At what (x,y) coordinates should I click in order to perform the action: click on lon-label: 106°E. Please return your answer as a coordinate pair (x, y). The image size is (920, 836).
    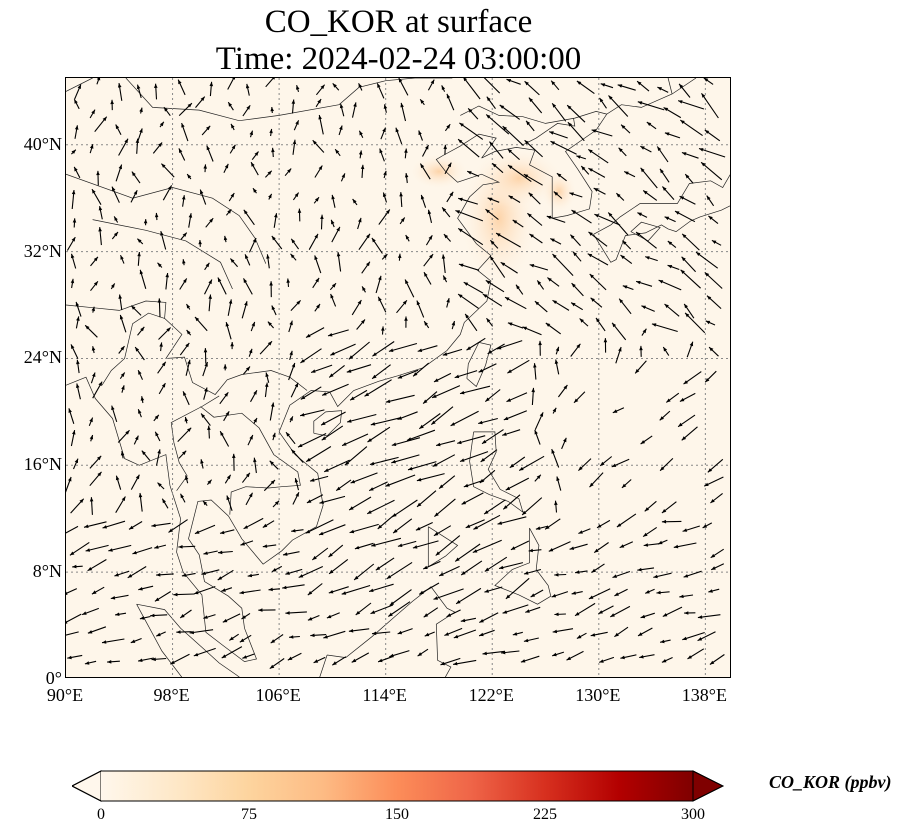
    Looking at the image, I should click on (278, 695).